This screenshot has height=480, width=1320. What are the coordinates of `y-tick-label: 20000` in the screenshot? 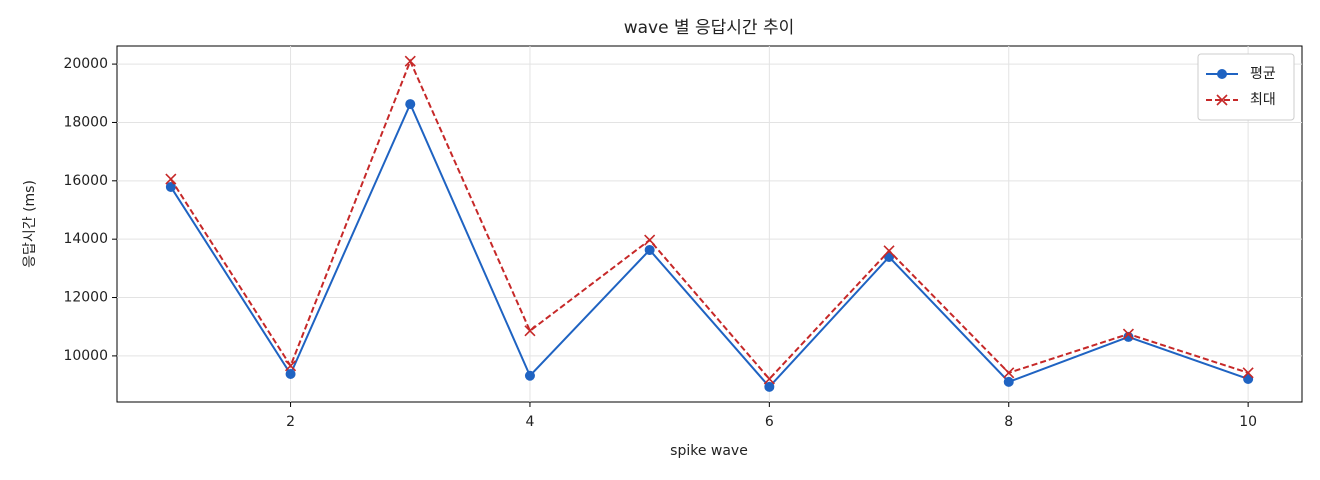 It's located at (85, 64).